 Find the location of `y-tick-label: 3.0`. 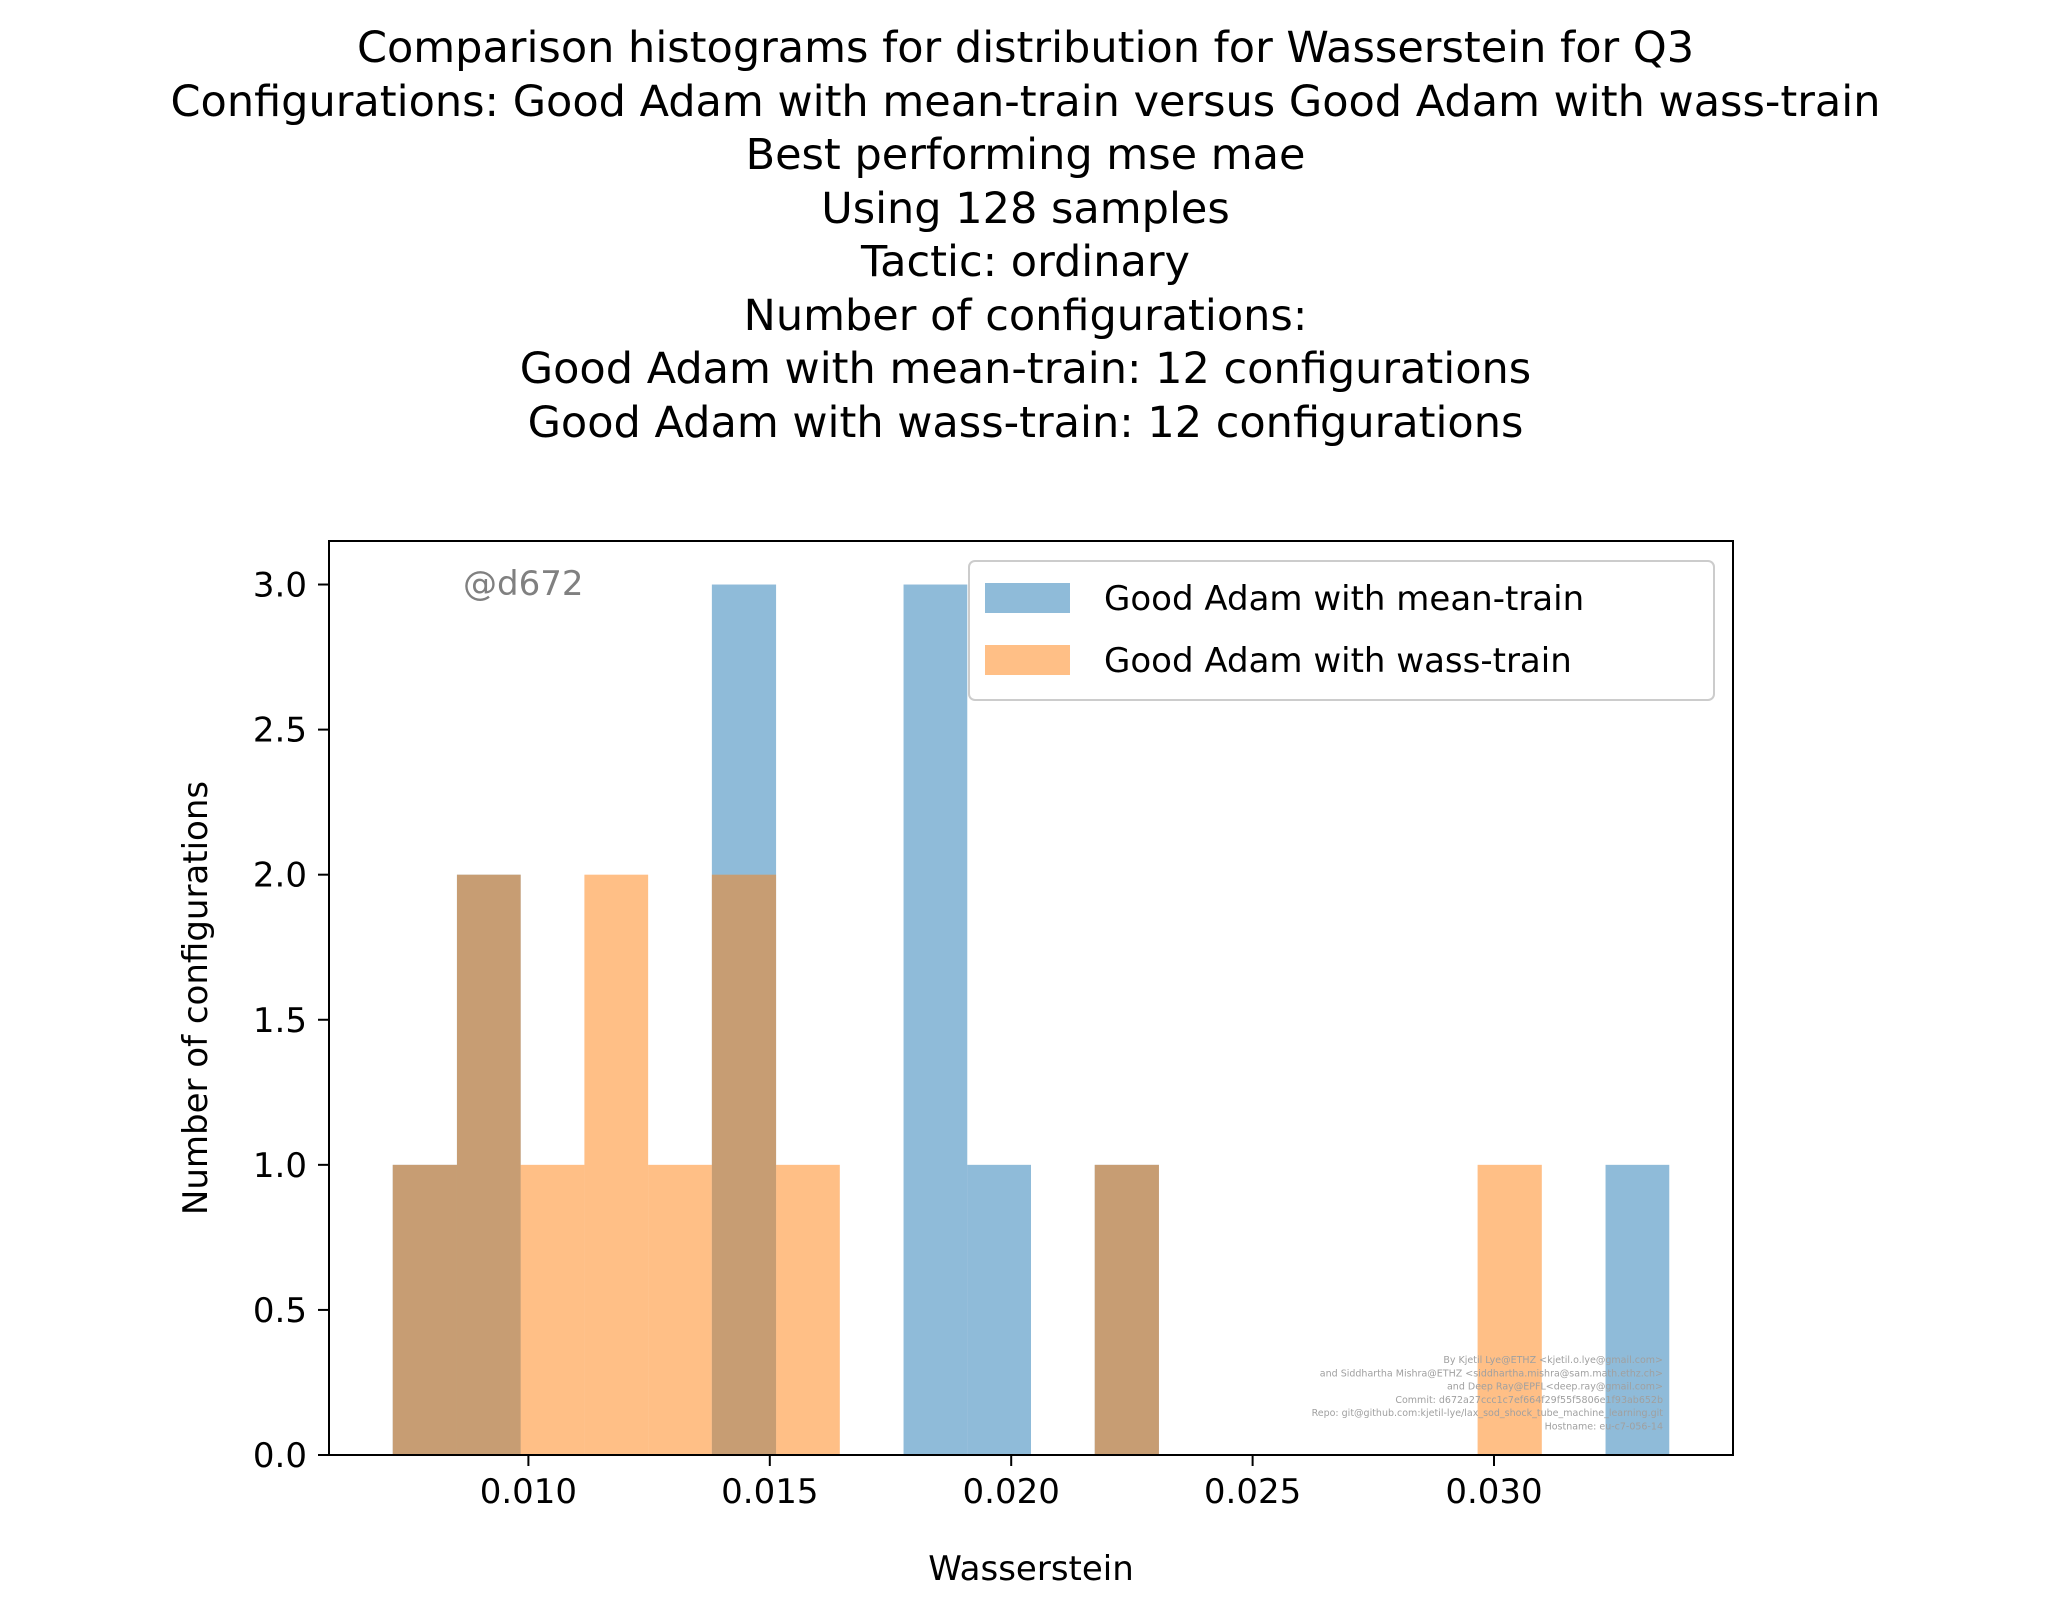

y-tick-label: 3.0 is located at coordinates (280, 586).